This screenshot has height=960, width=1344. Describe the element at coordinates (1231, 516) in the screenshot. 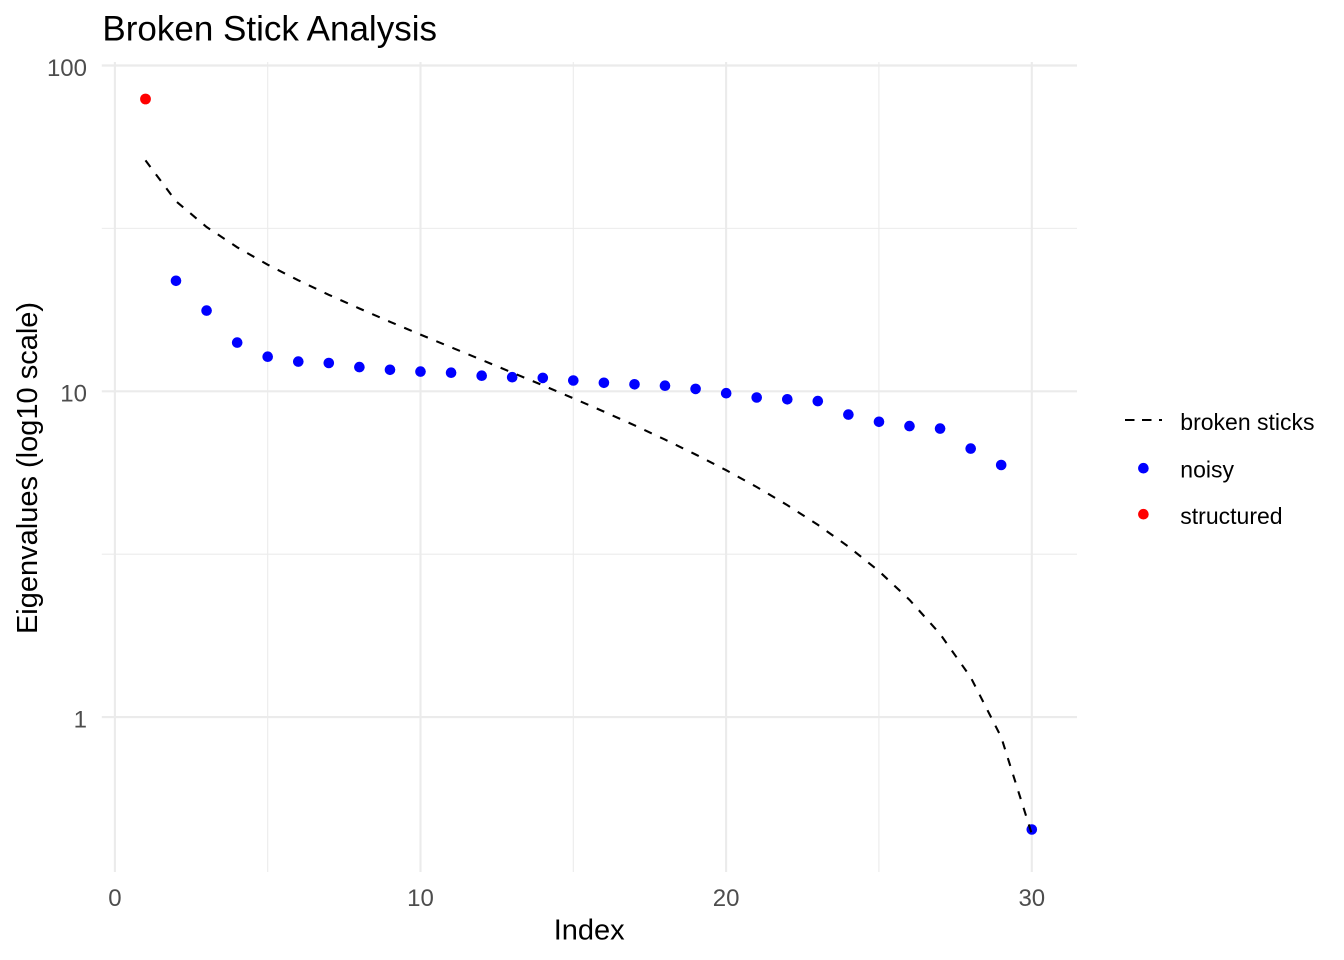

I see `svg-text: structured` at that location.